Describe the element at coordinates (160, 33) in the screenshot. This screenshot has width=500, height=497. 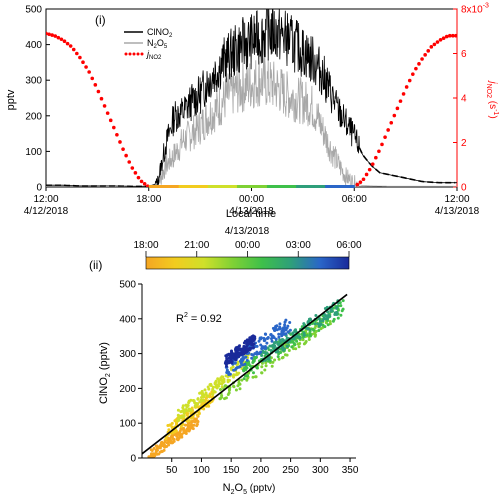
I see `legend-label-clno2: ClNO2` at that location.